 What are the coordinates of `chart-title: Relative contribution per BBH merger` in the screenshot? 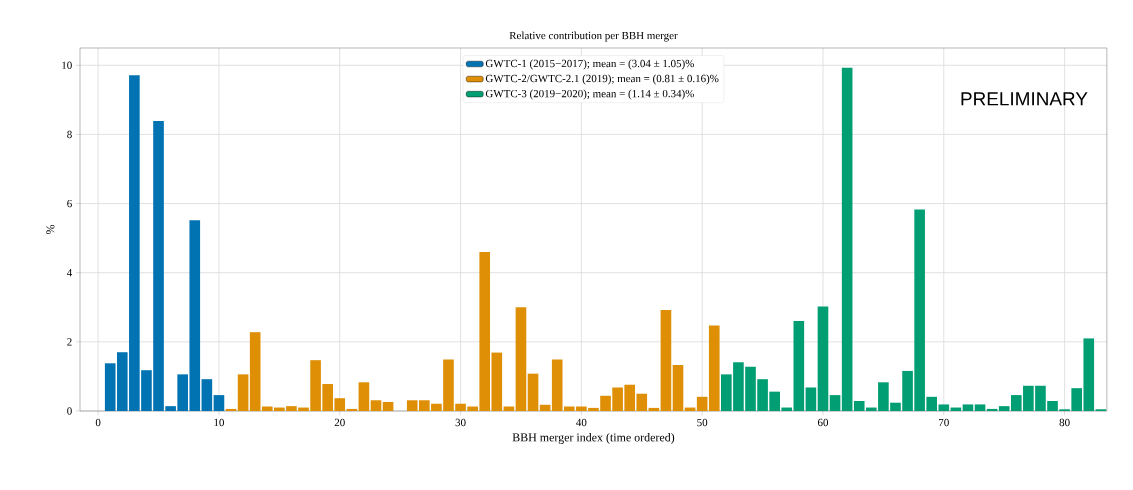 It's located at (593, 36).